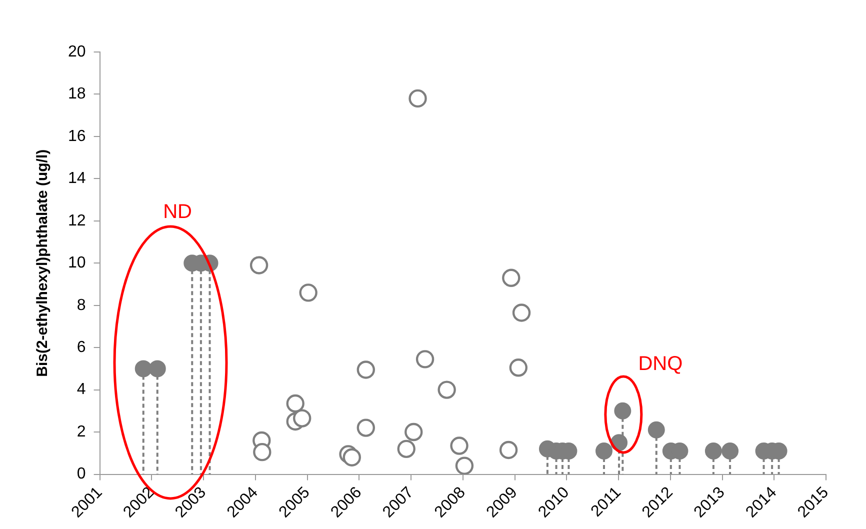  What do you see at coordinates (77, 221) in the screenshot?
I see `y-tick-label: 12` at bounding box center [77, 221].